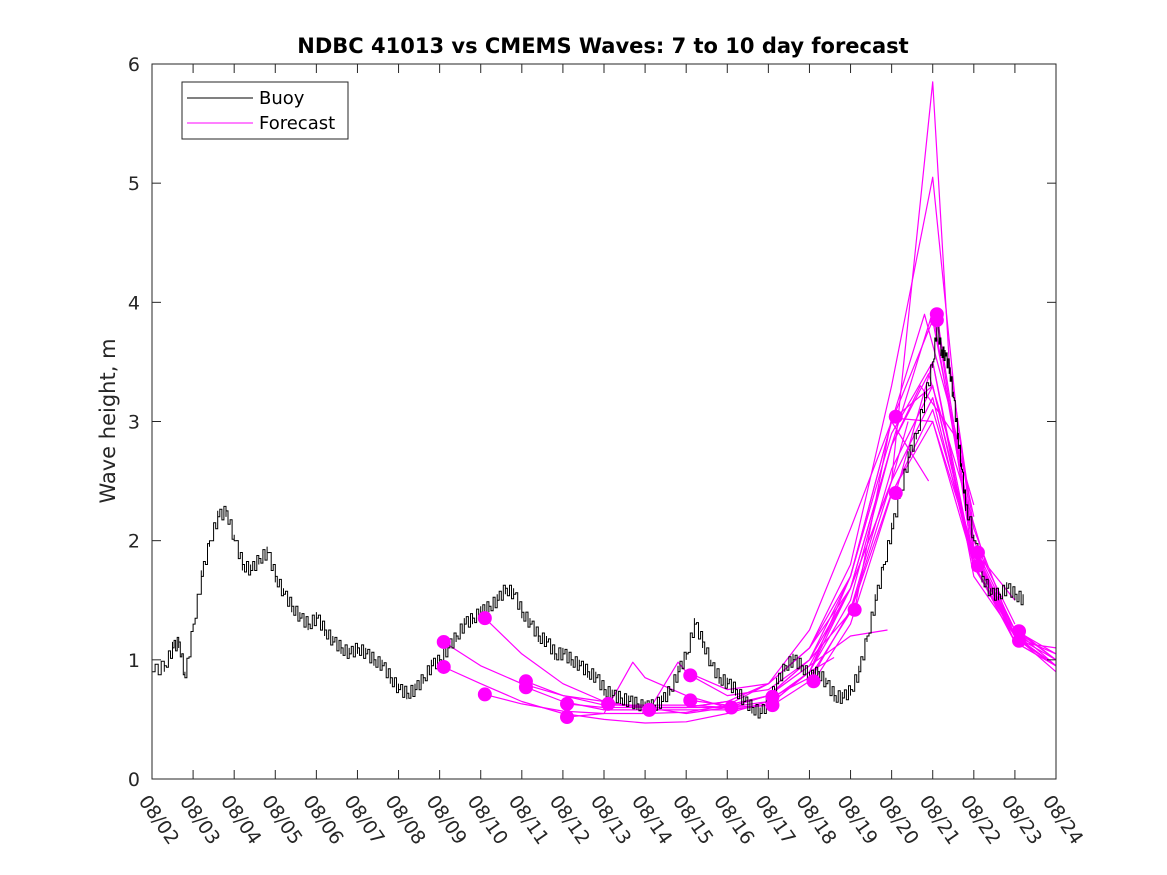  I want to click on legend: Buoy Forecast, so click(265, 110).